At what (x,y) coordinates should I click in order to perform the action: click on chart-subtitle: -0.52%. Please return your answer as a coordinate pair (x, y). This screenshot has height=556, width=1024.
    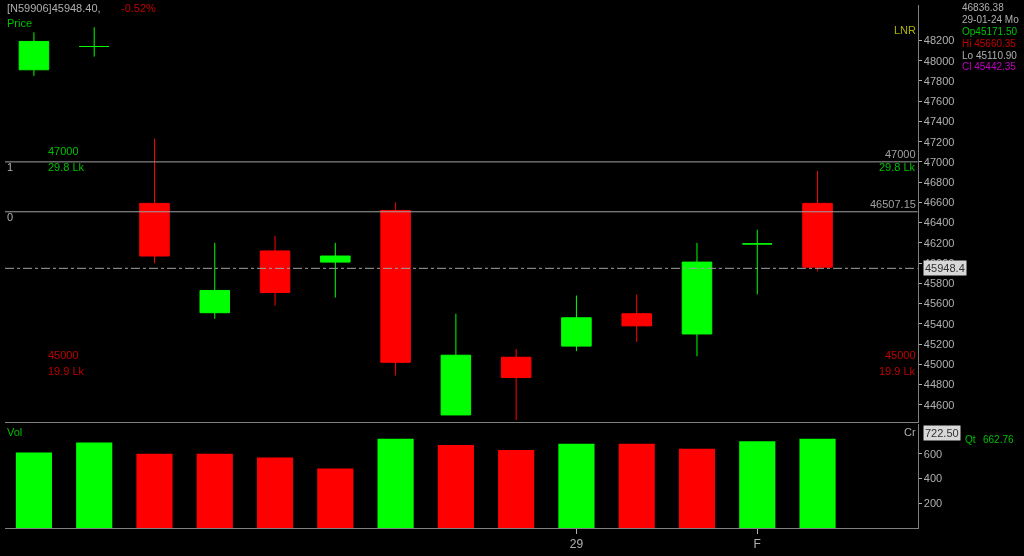
    Looking at the image, I should click on (139, 8).